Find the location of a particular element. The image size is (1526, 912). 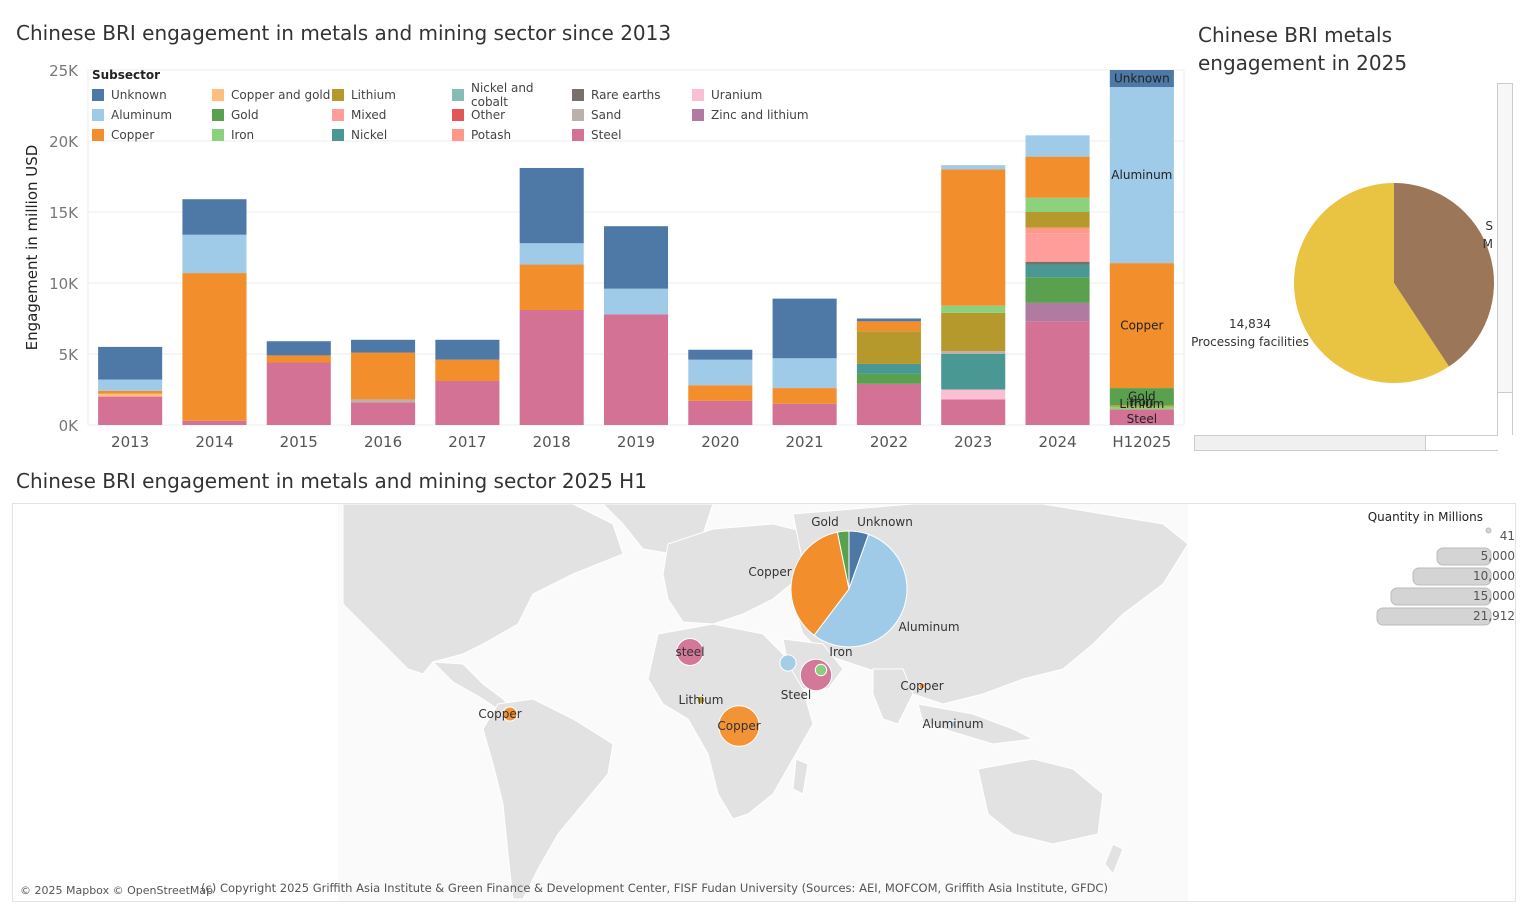

legend-item: Potash is located at coordinates (512, 135).